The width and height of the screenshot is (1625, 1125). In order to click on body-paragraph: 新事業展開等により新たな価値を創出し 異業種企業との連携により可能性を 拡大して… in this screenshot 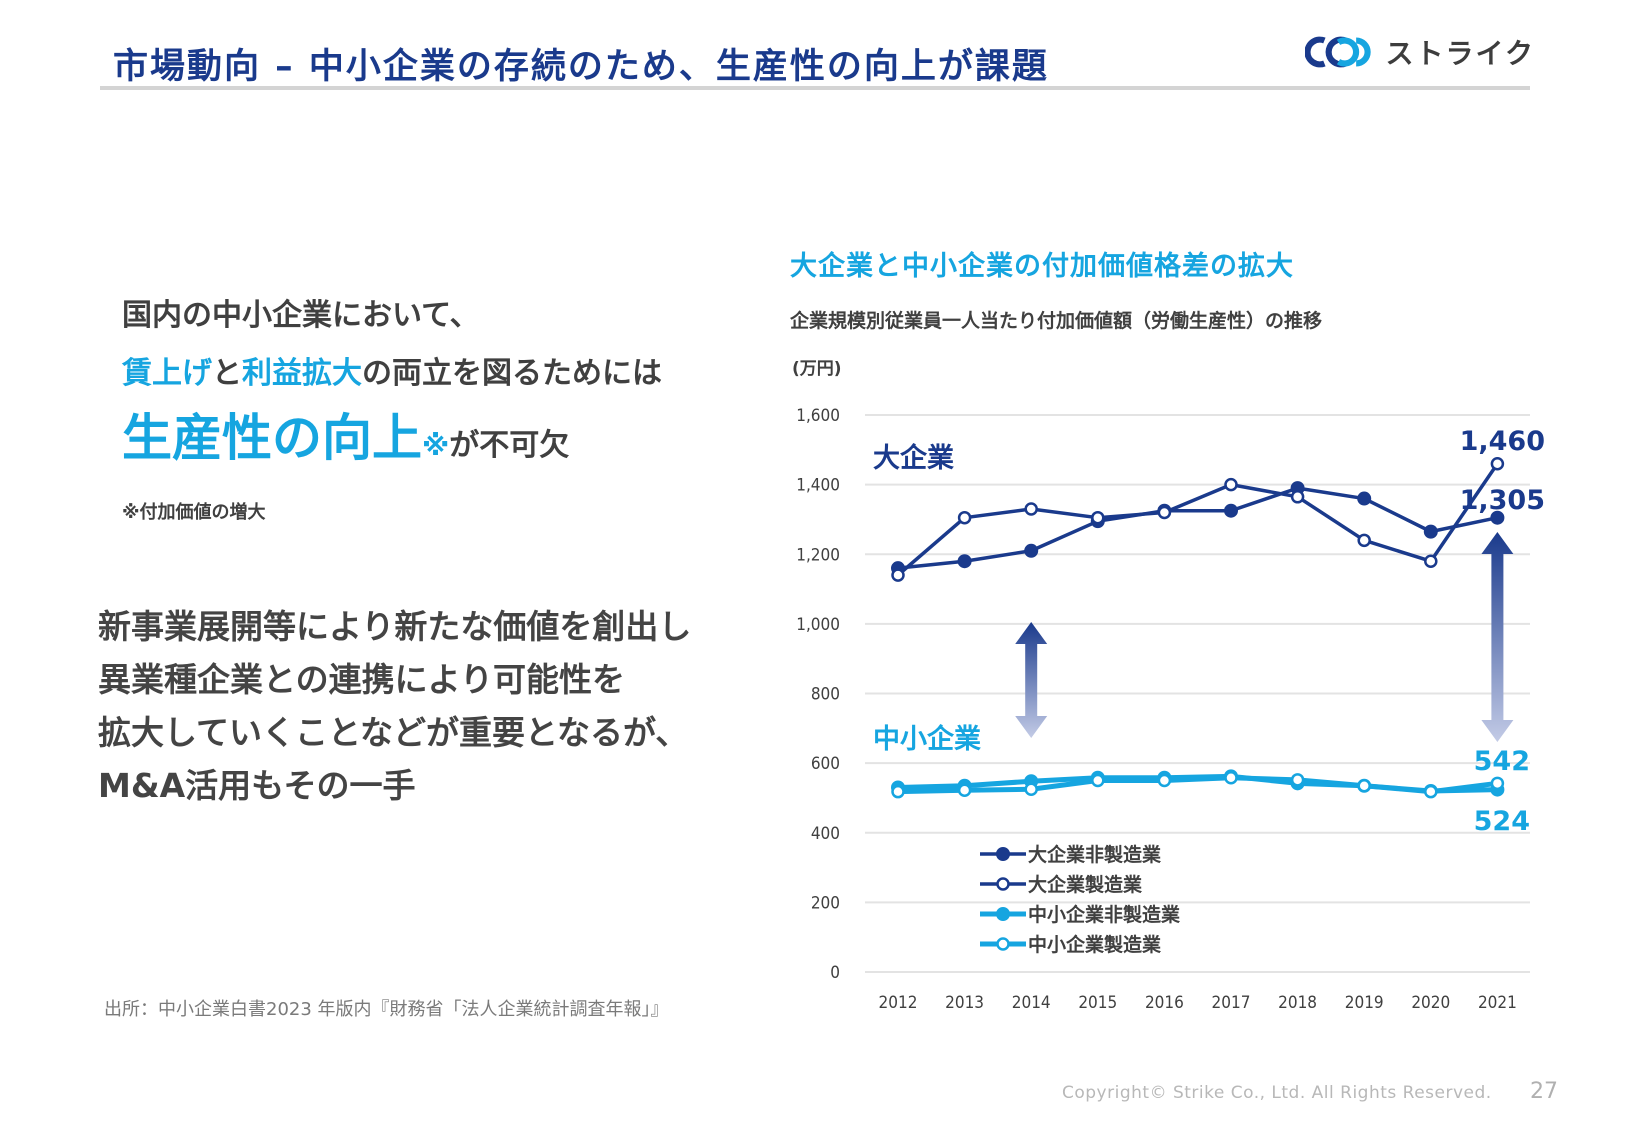, I will do `click(394, 706)`.